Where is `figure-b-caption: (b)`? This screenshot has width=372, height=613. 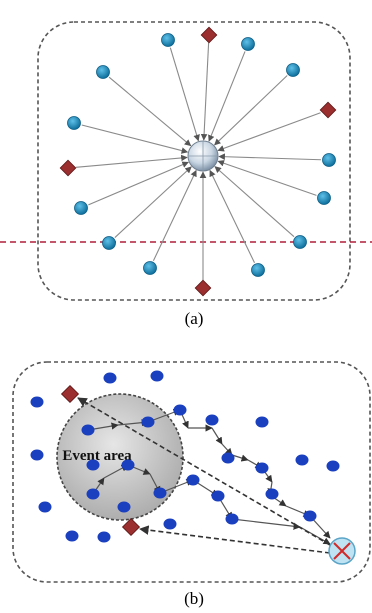 figure-b-caption: (b) is located at coordinates (194, 598).